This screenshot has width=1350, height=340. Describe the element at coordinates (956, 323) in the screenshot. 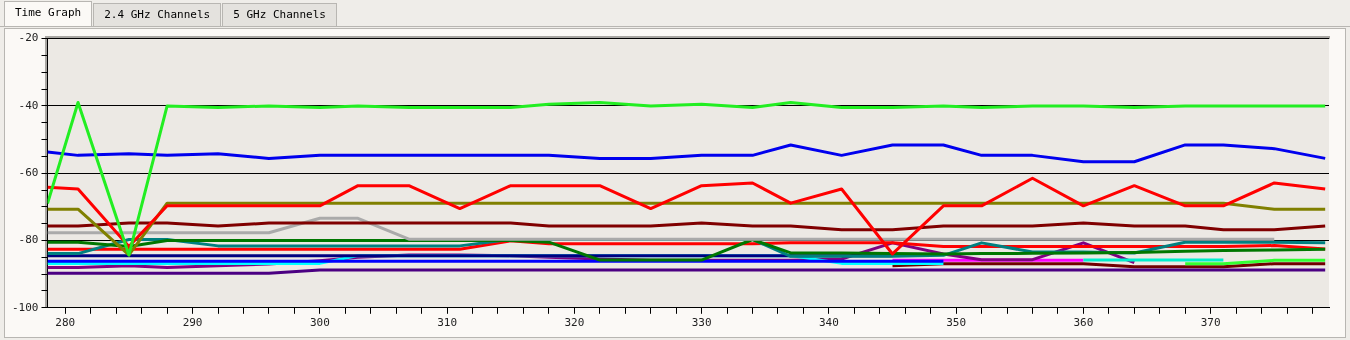

I see `x-tick-label: 350` at that location.